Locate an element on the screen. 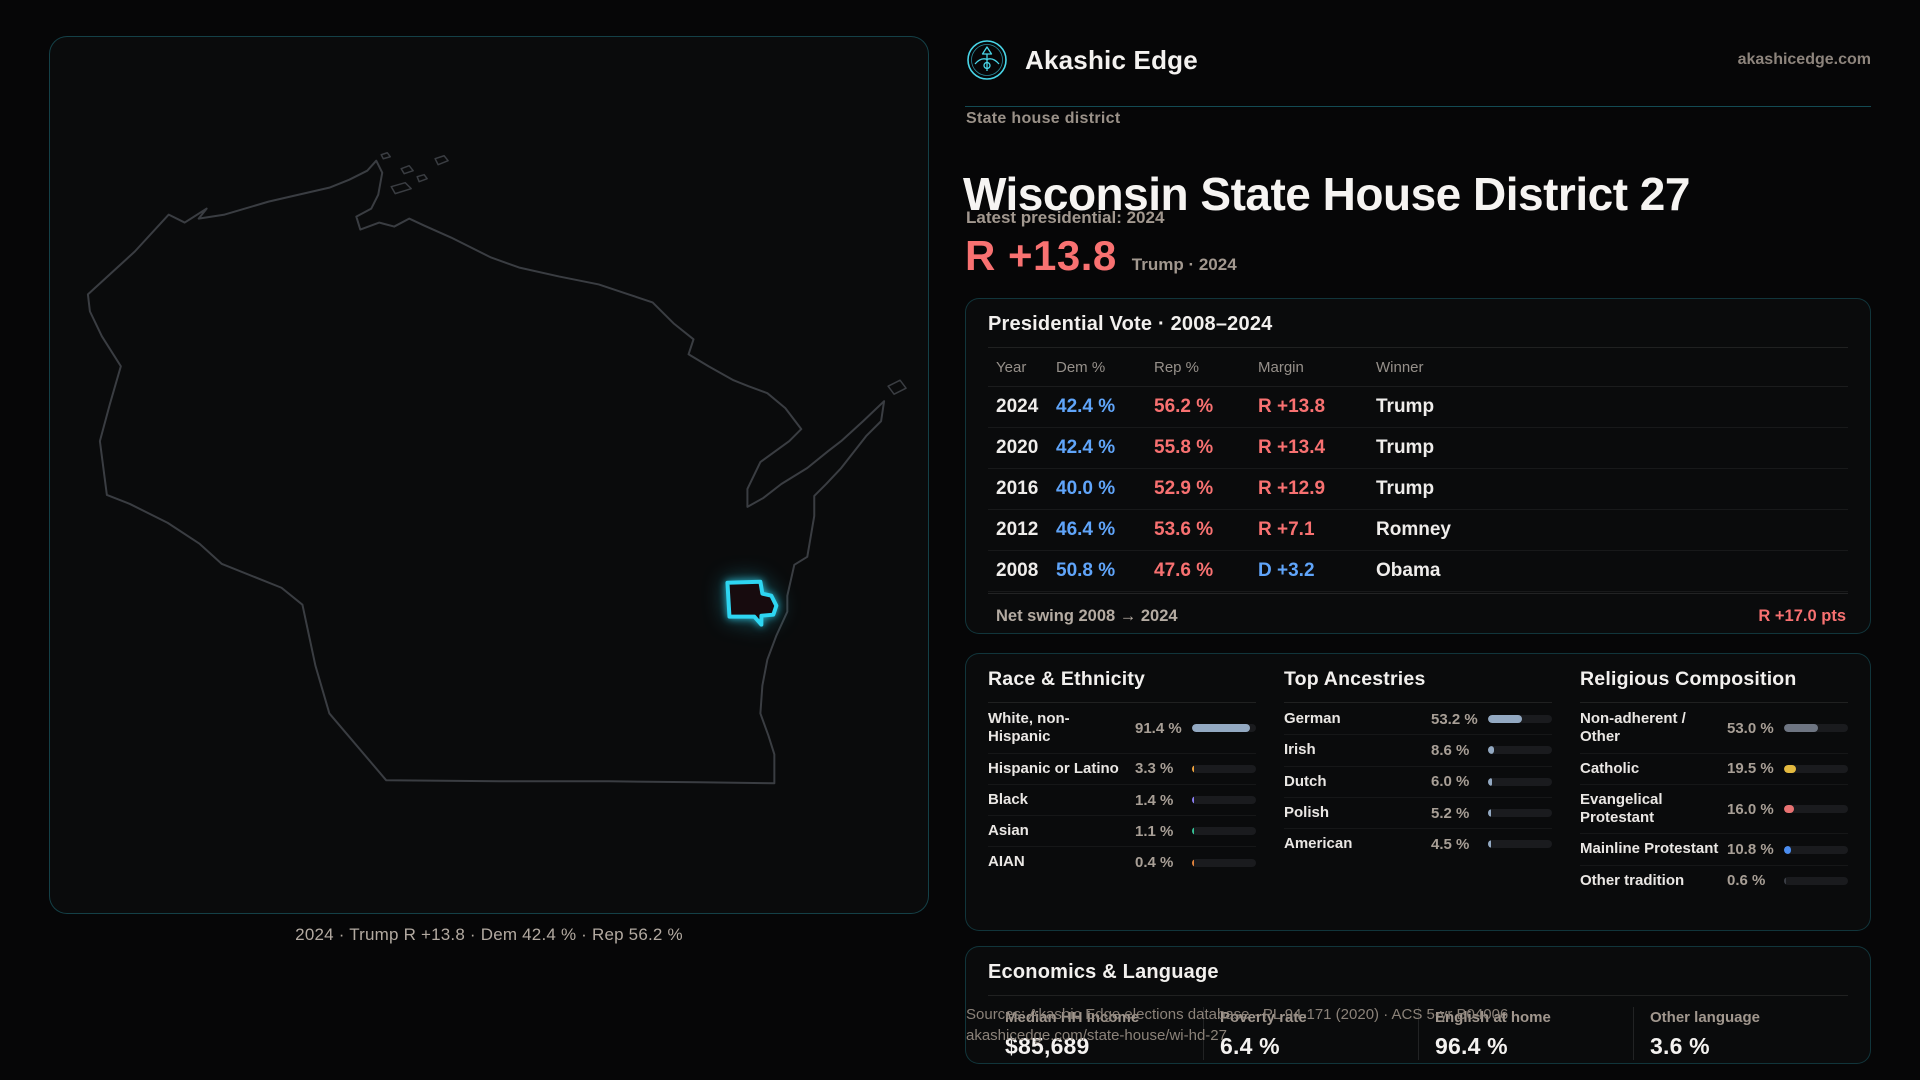  religion-label: Mainline Protestant is located at coordinates (1649, 849).